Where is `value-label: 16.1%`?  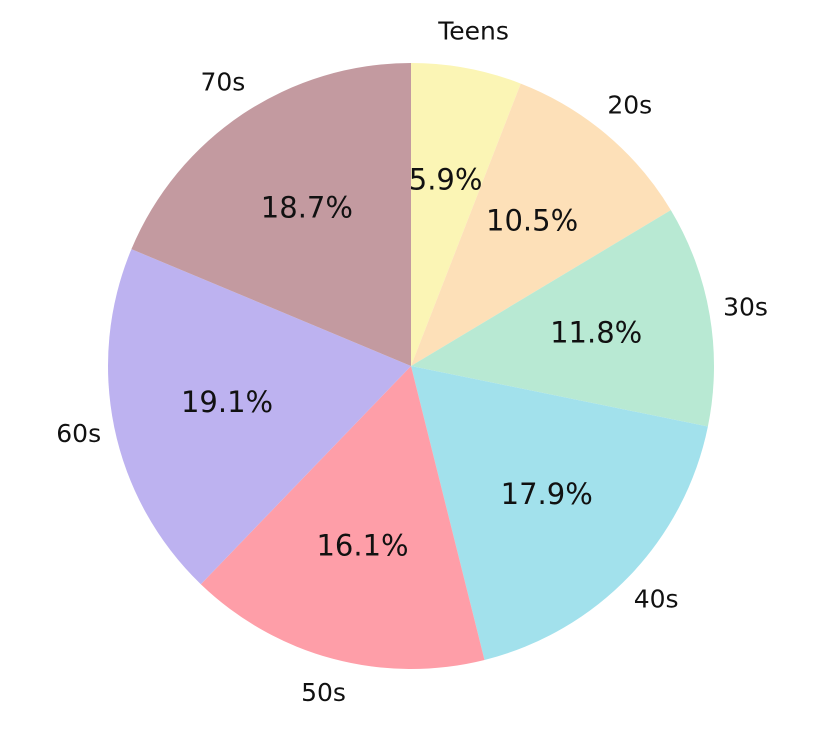 value-label: 16.1% is located at coordinates (362, 546).